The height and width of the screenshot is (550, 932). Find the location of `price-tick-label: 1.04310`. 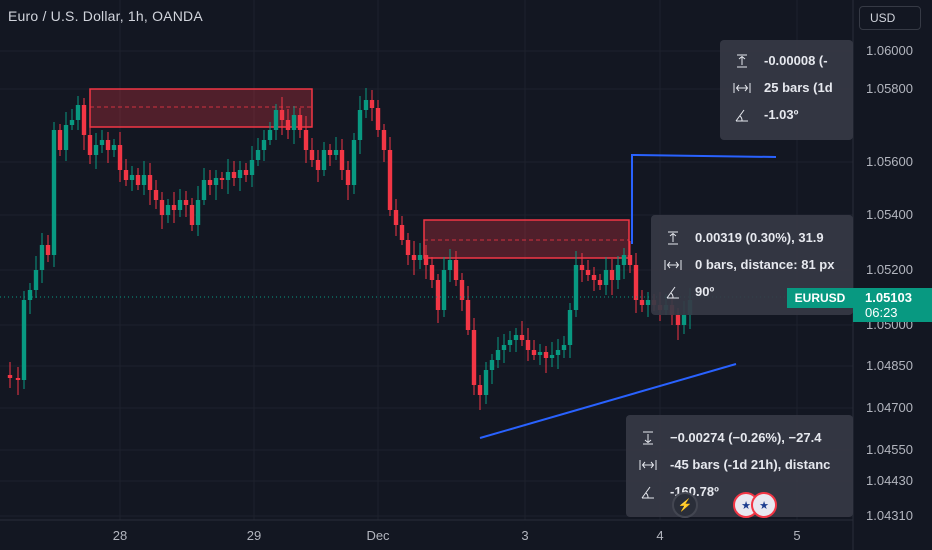

price-tick-label: 1.04310 is located at coordinates (889, 515).